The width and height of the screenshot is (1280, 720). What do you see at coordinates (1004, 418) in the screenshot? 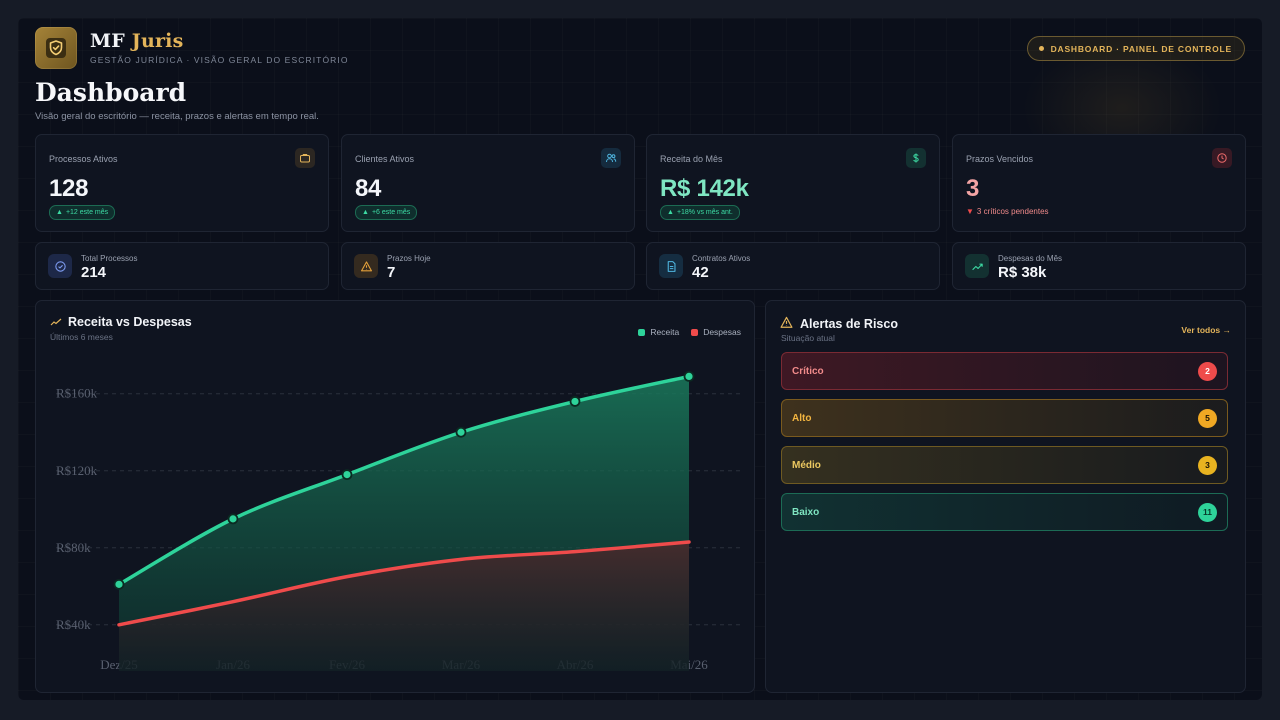
I see `risk-item-alto: Alto 5` at bounding box center [1004, 418].